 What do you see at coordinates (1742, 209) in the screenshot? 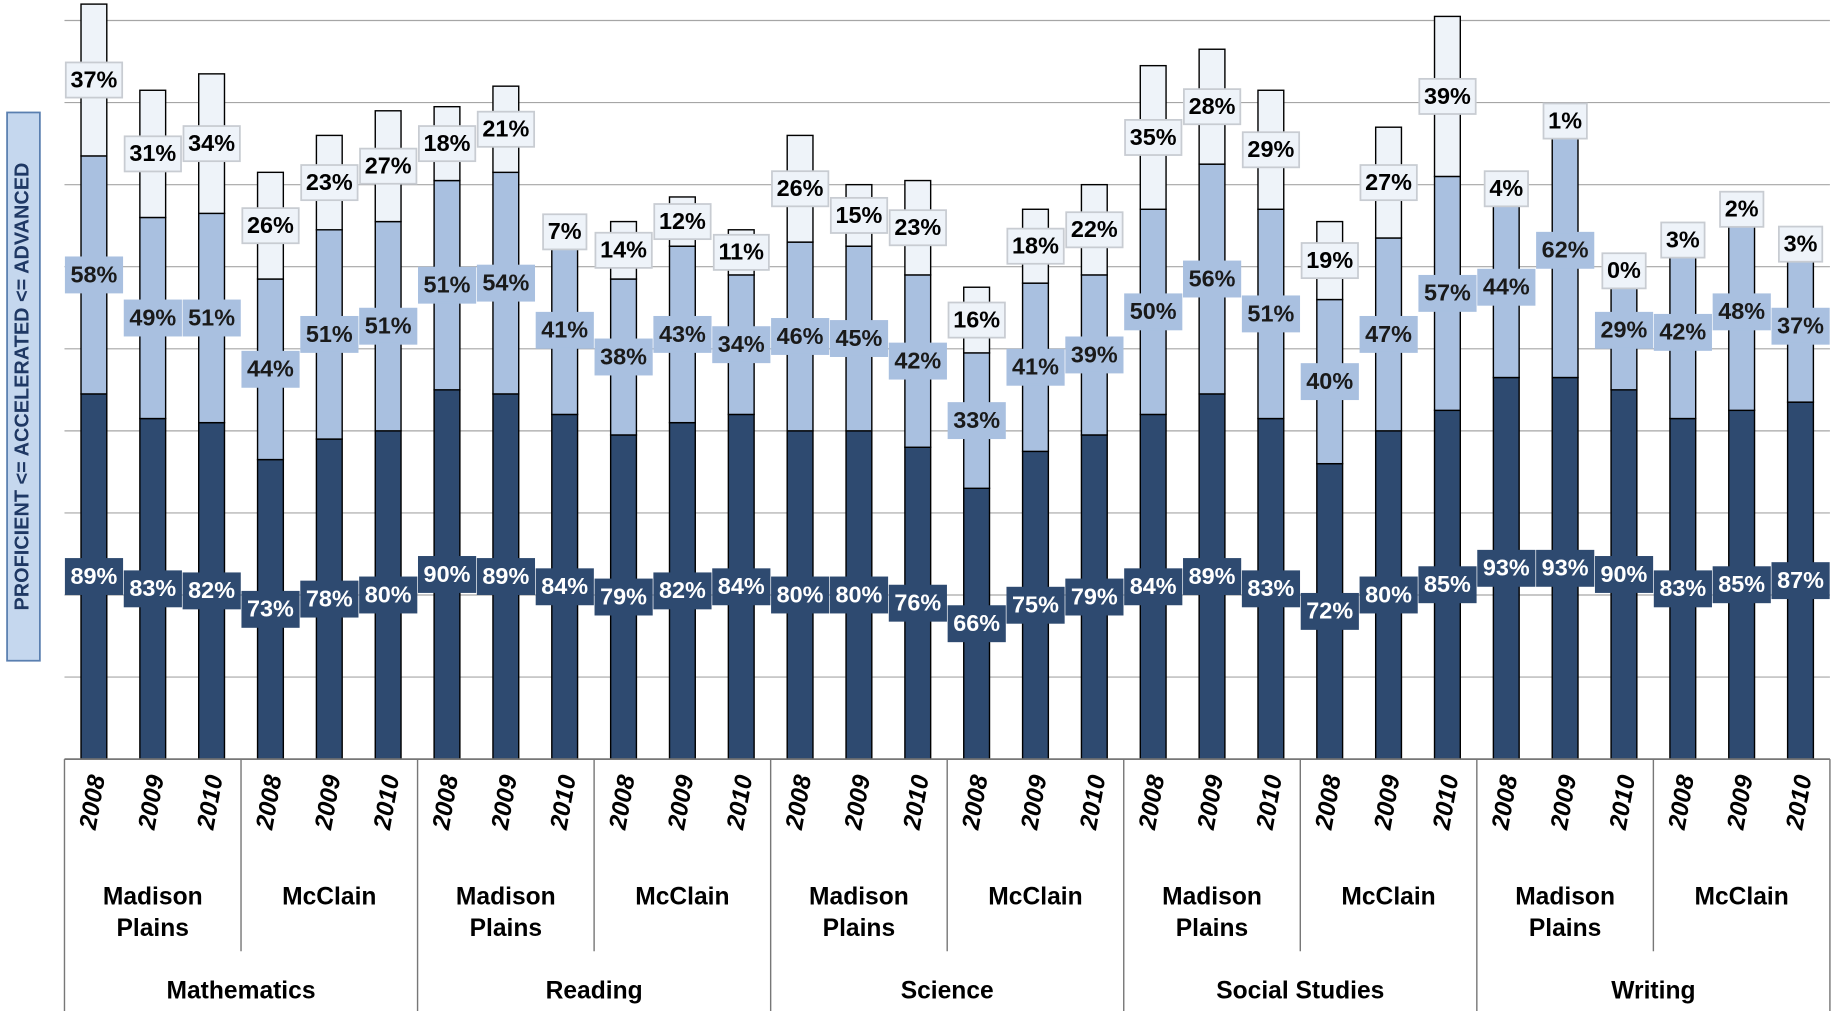
I see `value-label-text: 2%` at bounding box center [1742, 209].